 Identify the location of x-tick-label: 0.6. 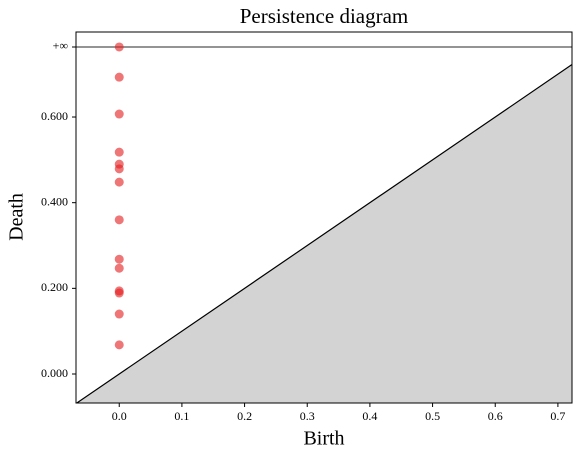
(495, 416).